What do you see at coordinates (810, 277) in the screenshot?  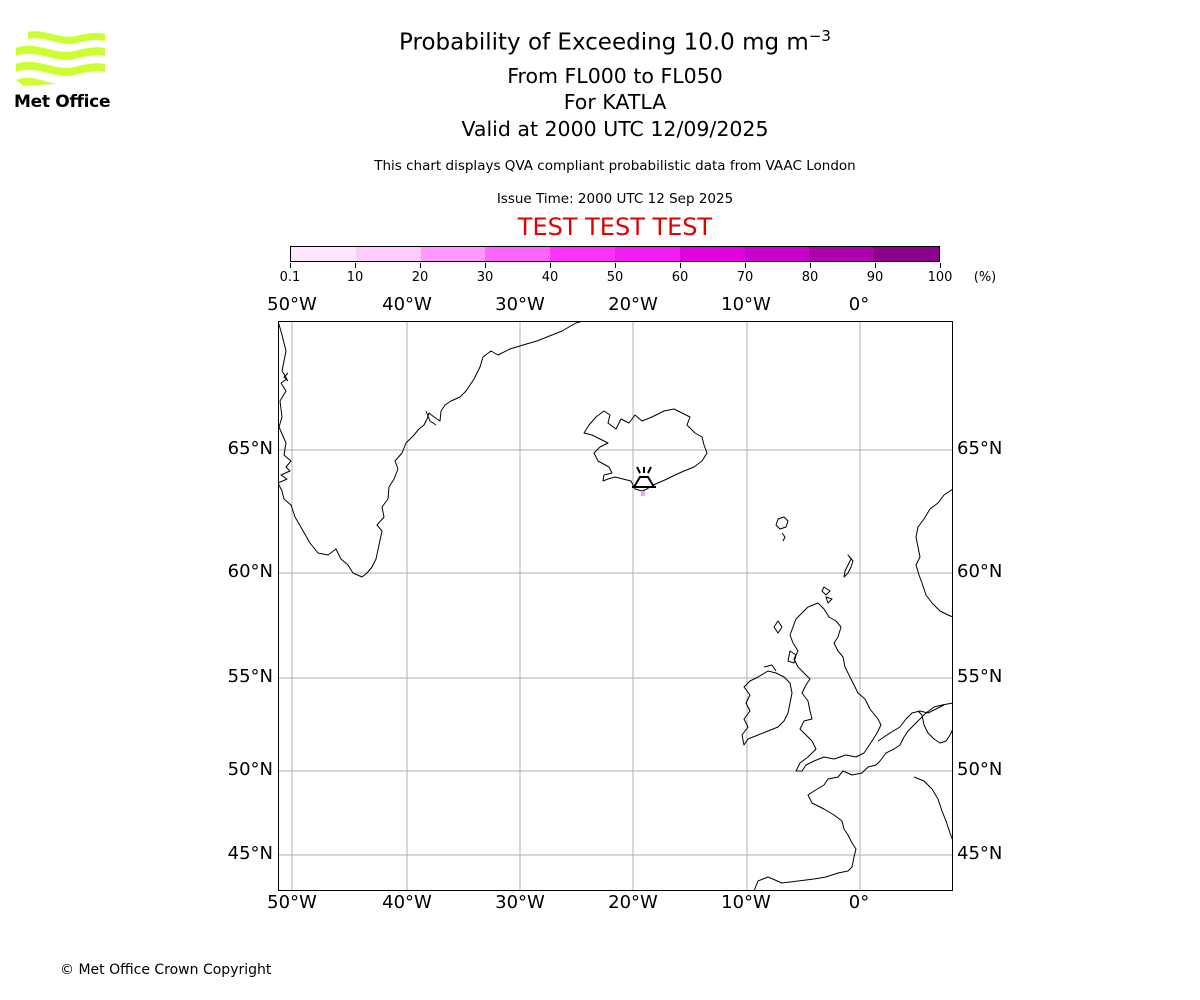 I see `colorbar-tick-label: 80` at bounding box center [810, 277].